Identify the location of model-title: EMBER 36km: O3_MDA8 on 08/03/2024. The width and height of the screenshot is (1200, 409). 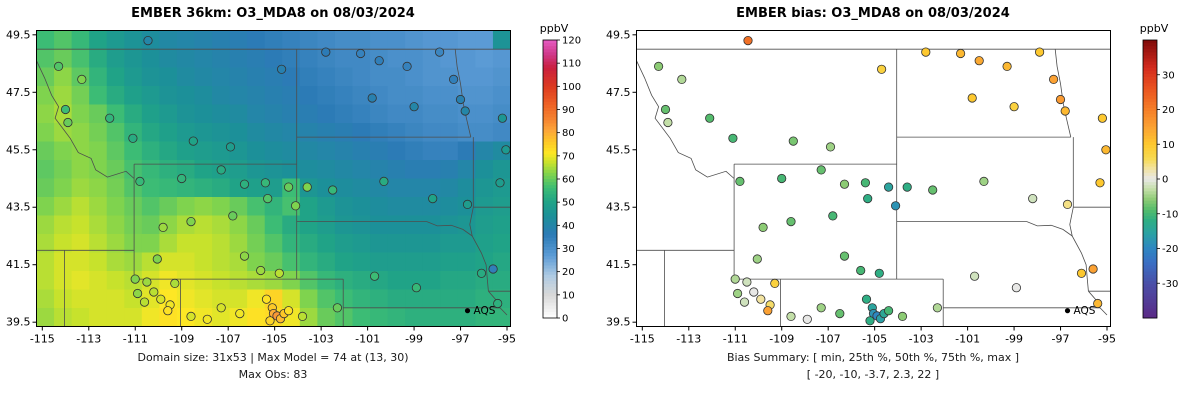
(273, 13).